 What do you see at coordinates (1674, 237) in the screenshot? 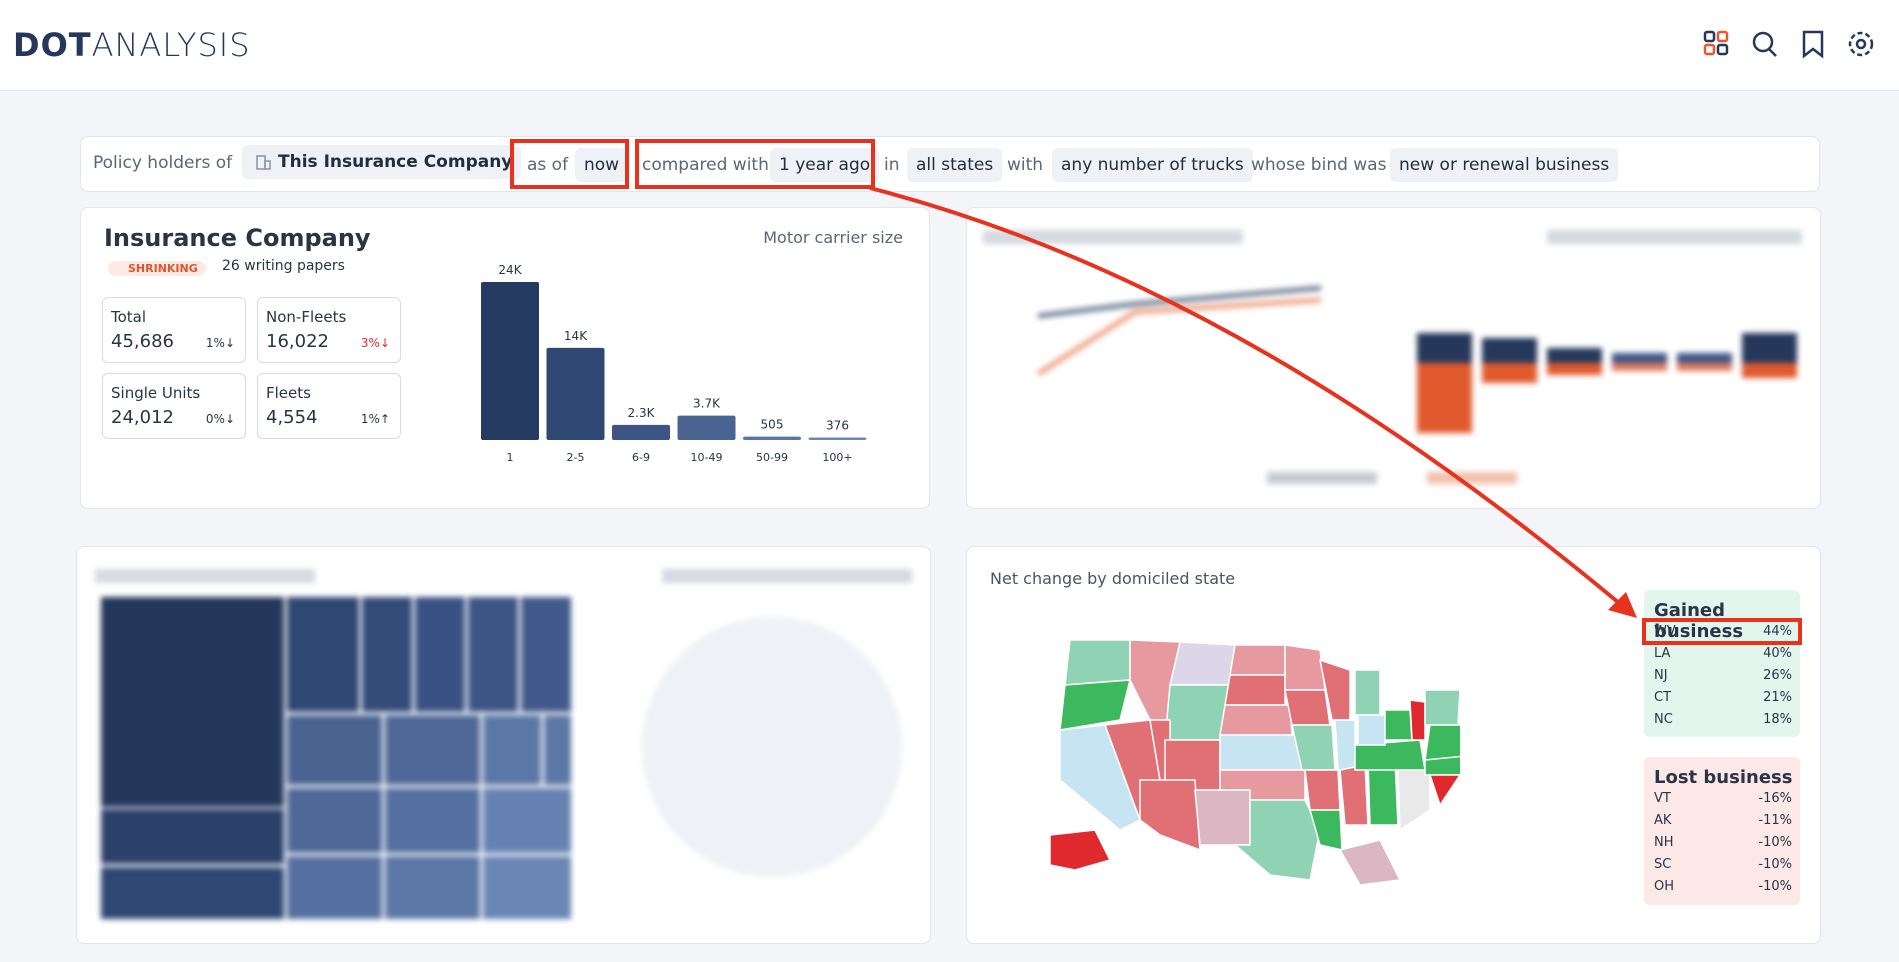
I see `blurred-title` at bounding box center [1674, 237].